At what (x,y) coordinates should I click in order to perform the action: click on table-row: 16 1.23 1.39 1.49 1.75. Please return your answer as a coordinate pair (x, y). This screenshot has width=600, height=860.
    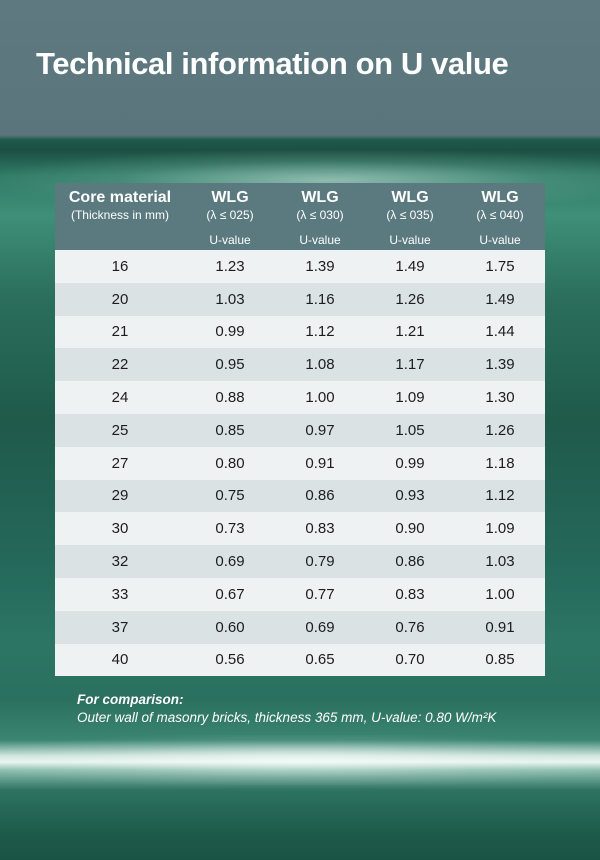
    Looking at the image, I should click on (300, 266).